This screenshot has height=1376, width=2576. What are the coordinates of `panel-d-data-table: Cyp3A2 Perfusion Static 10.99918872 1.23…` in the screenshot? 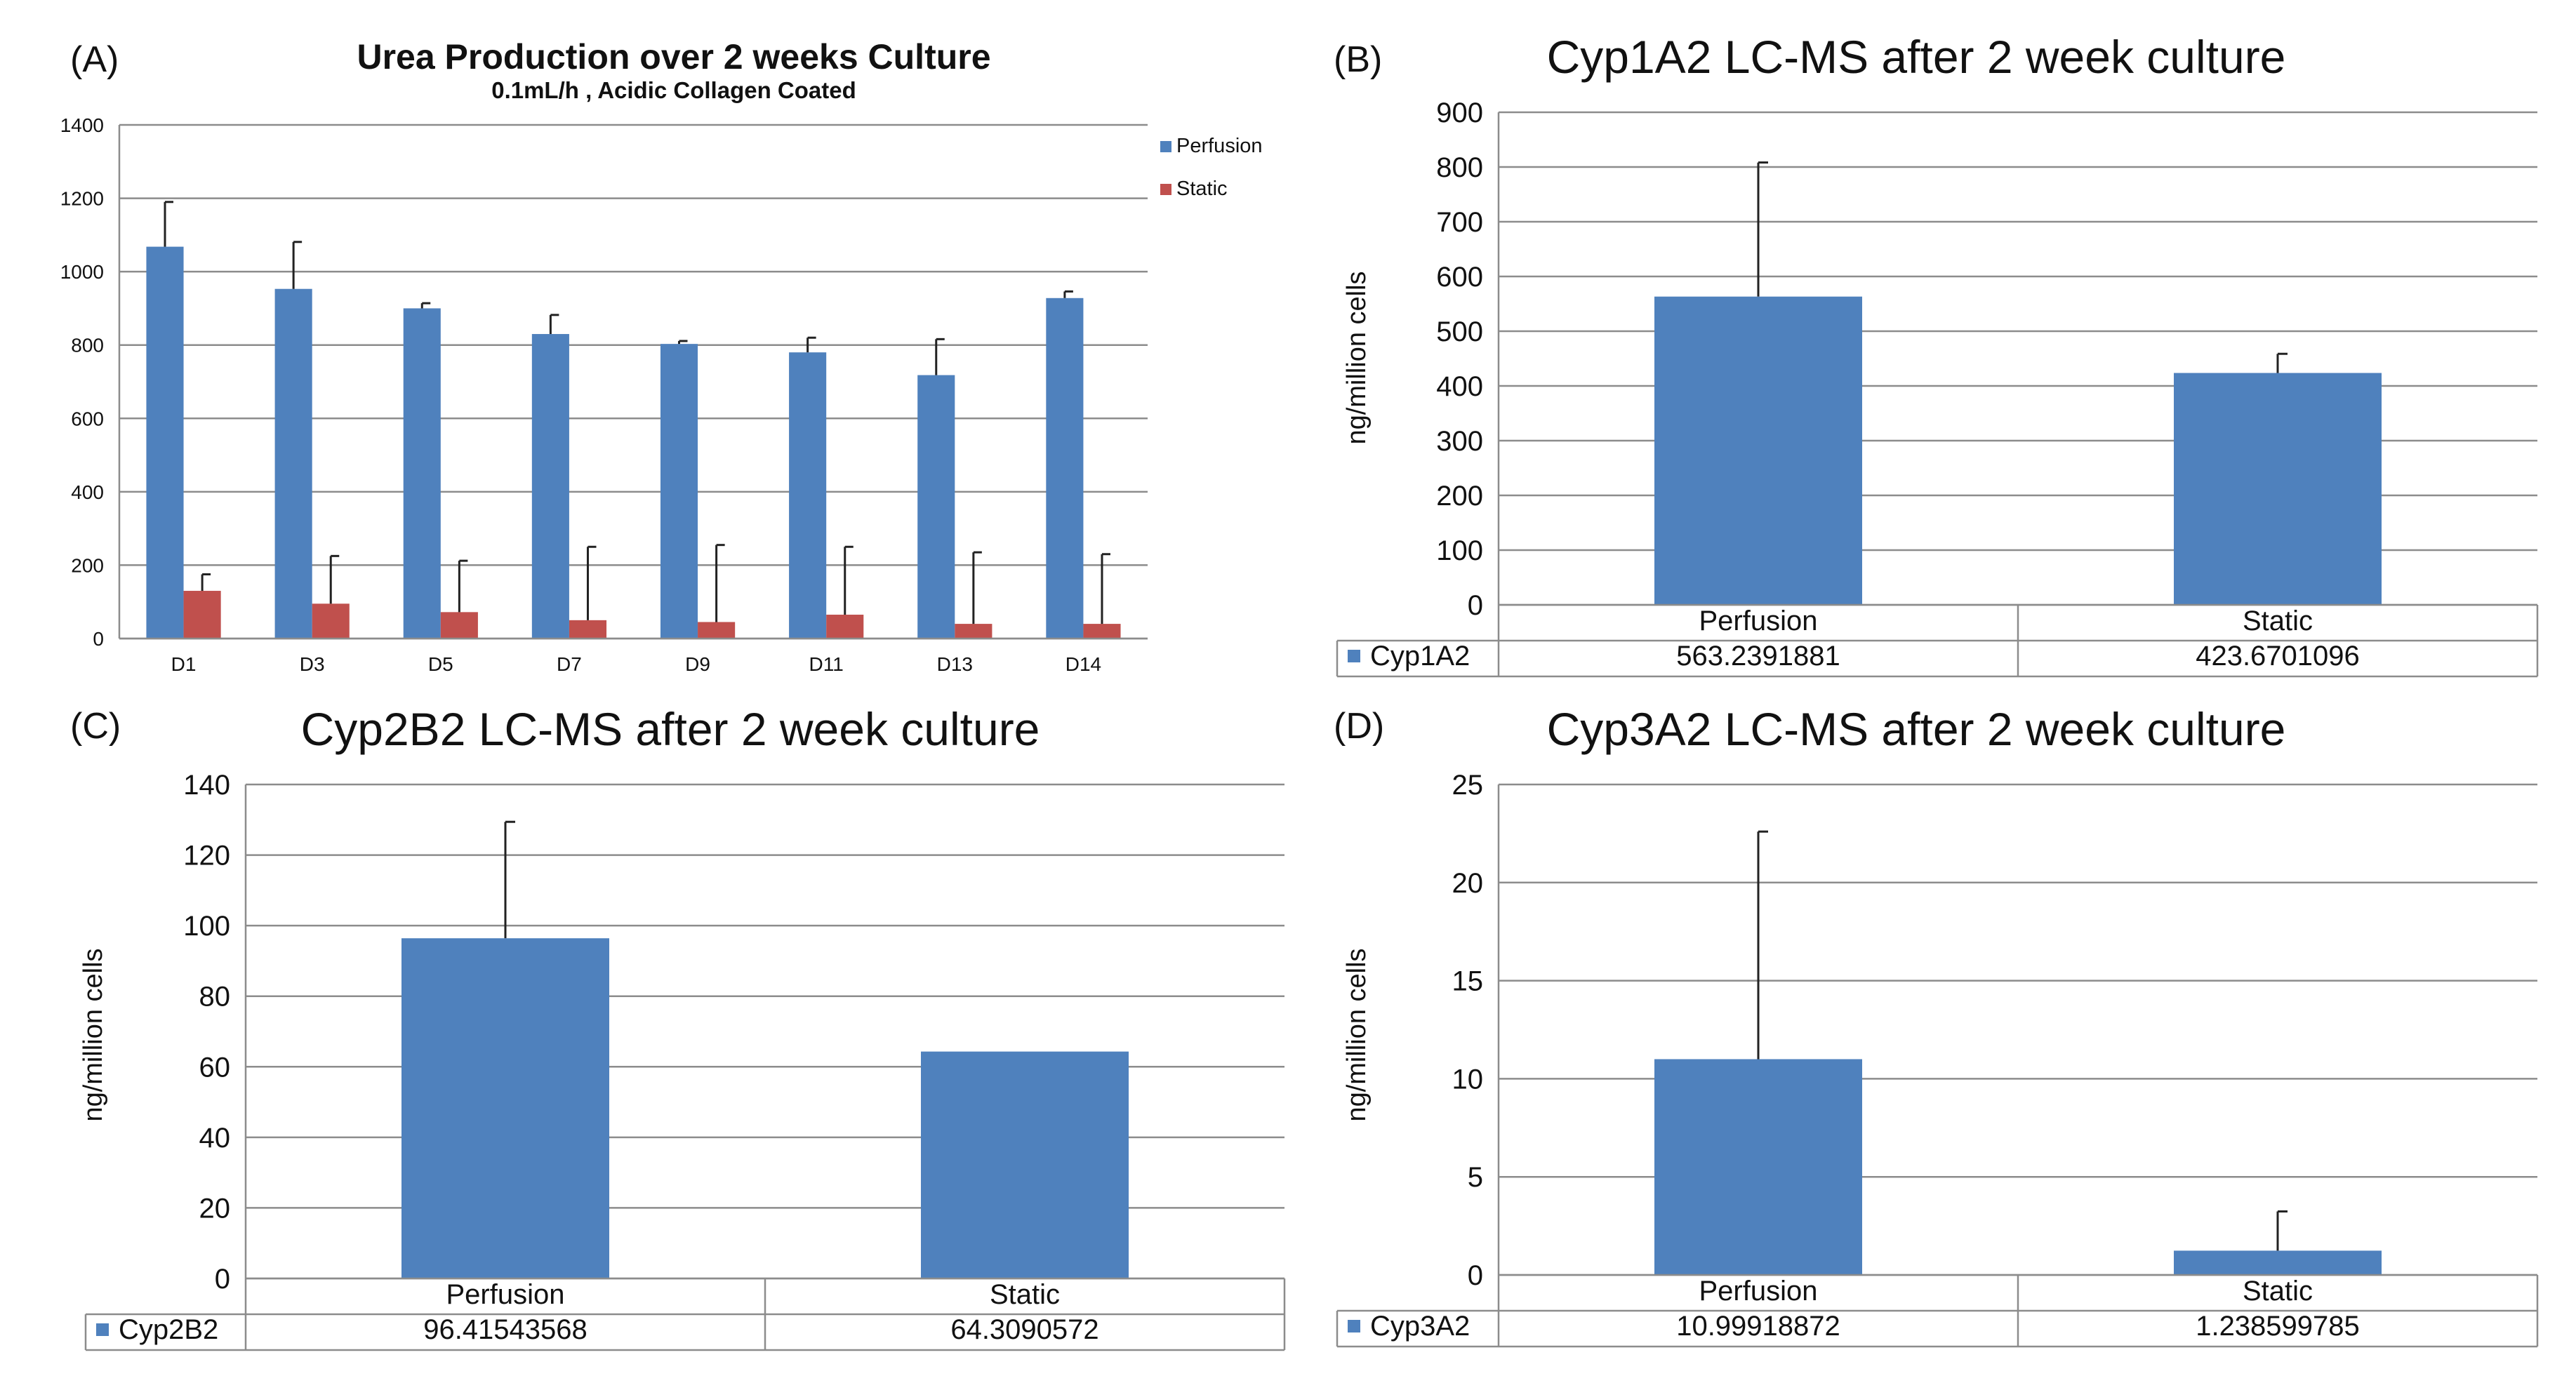 It's located at (1854, 1309).